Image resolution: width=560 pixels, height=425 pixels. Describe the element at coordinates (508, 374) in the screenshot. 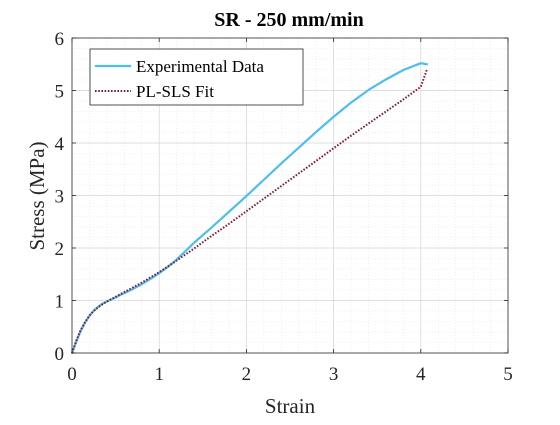

I see `x-tick-label: 5` at that location.